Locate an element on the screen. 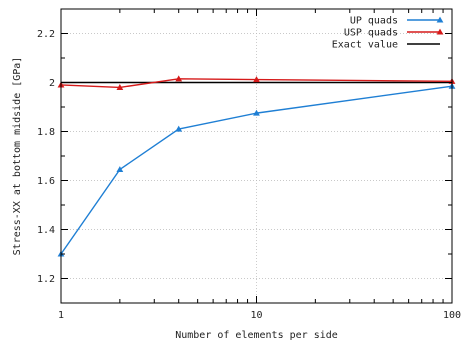 This screenshot has height=344, width=464. legend-label: Exact value is located at coordinates (365, 45).